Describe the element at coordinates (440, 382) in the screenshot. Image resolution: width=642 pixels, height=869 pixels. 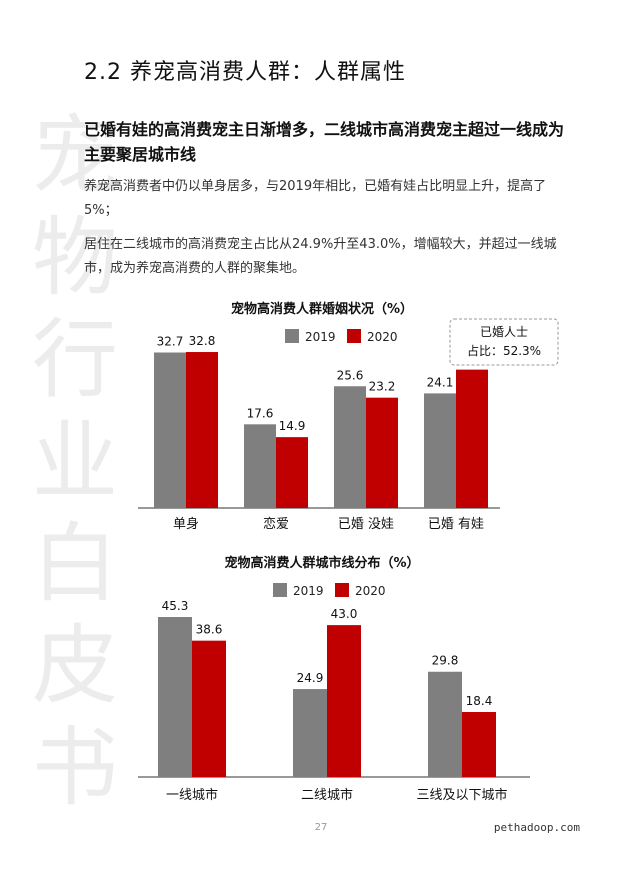
I see `data-label-2019-3: 24.1` at that location.